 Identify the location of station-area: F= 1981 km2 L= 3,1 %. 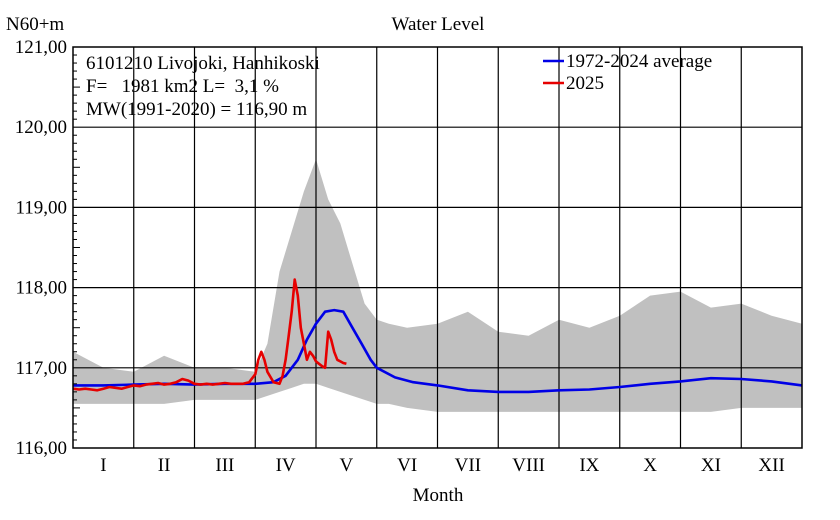
(182, 86).